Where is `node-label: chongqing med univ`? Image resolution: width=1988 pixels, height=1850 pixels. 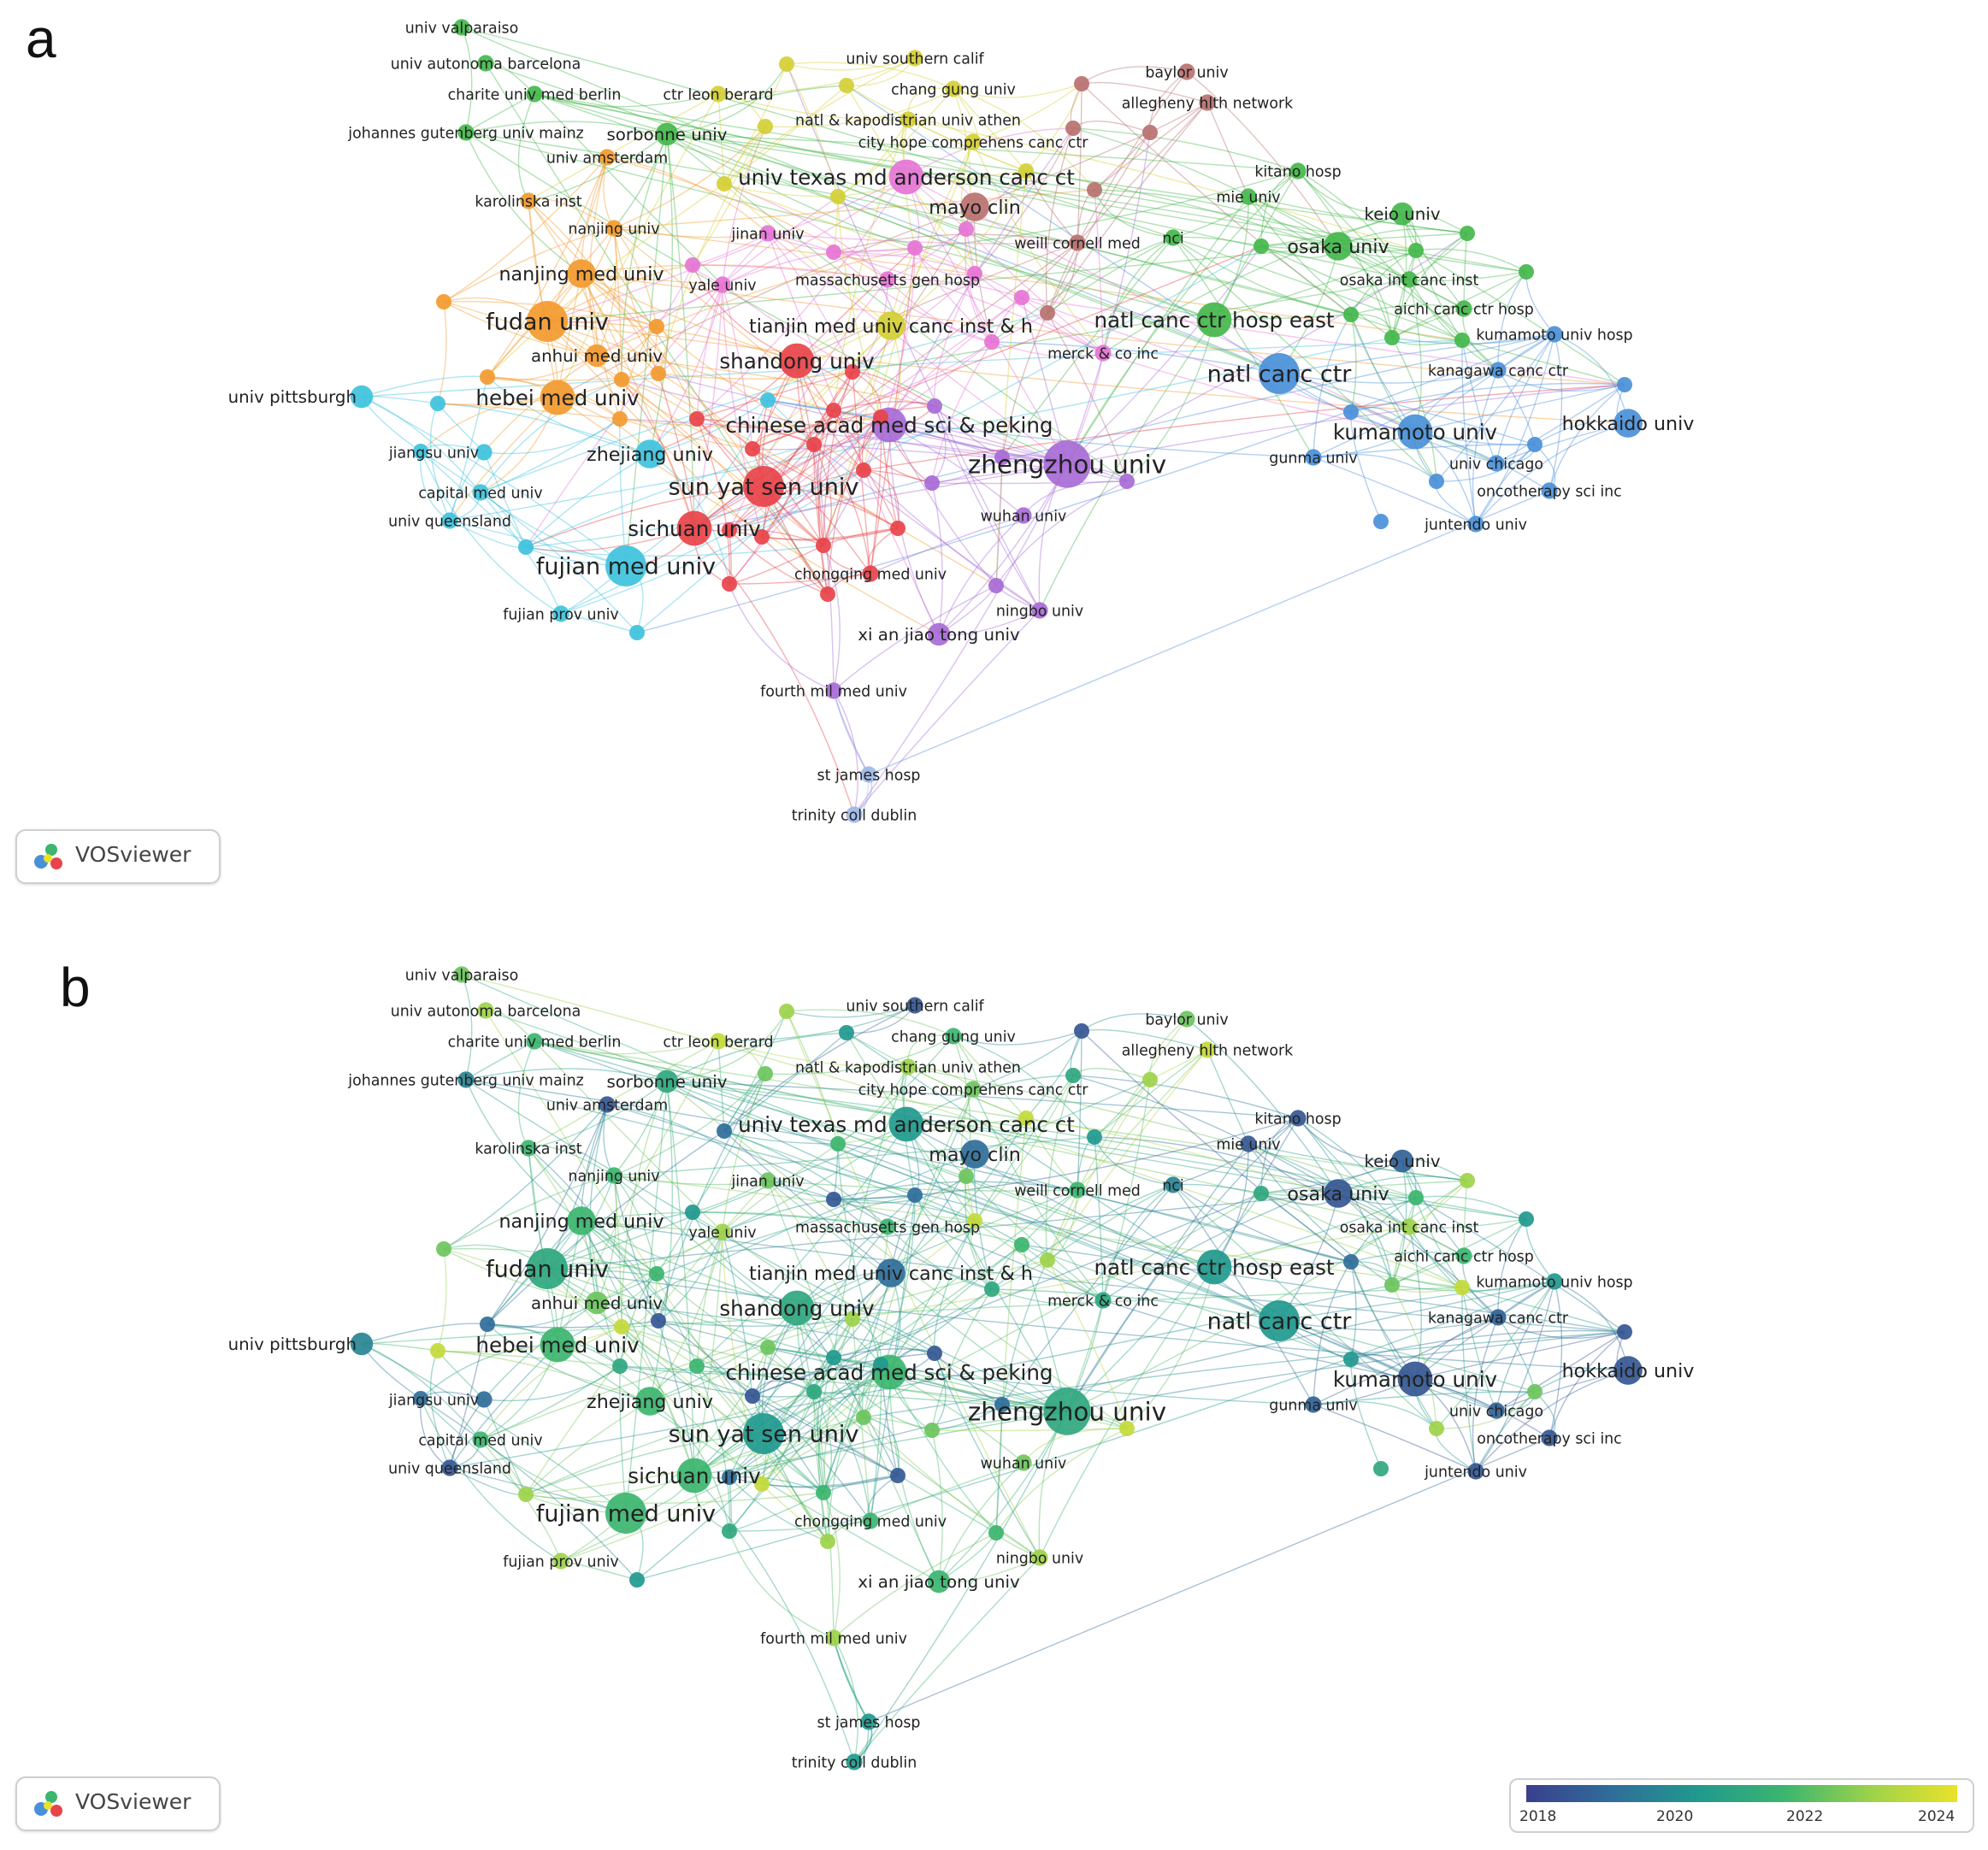
node-label: chongqing med univ is located at coordinates (870, 1521).